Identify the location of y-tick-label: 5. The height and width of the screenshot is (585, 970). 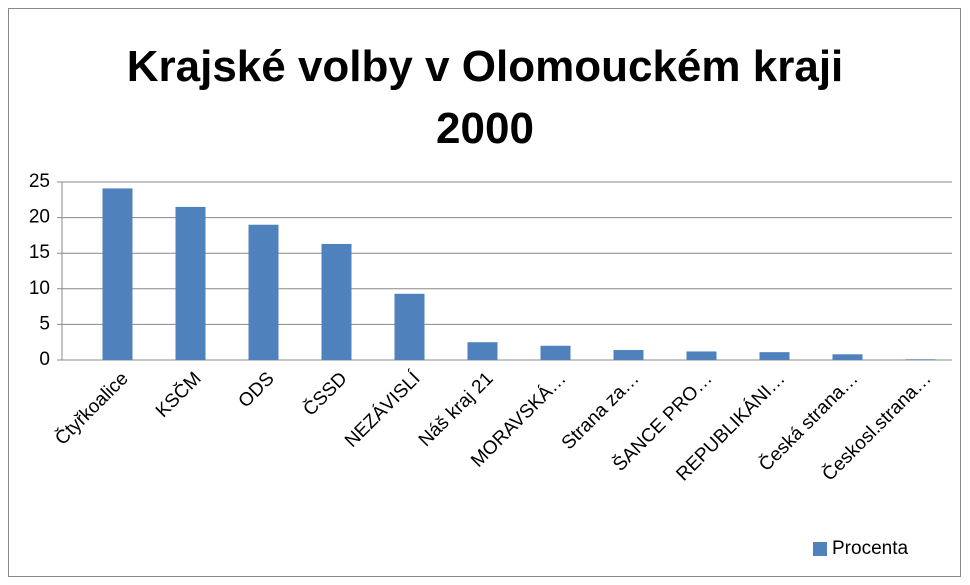
(44, 323).